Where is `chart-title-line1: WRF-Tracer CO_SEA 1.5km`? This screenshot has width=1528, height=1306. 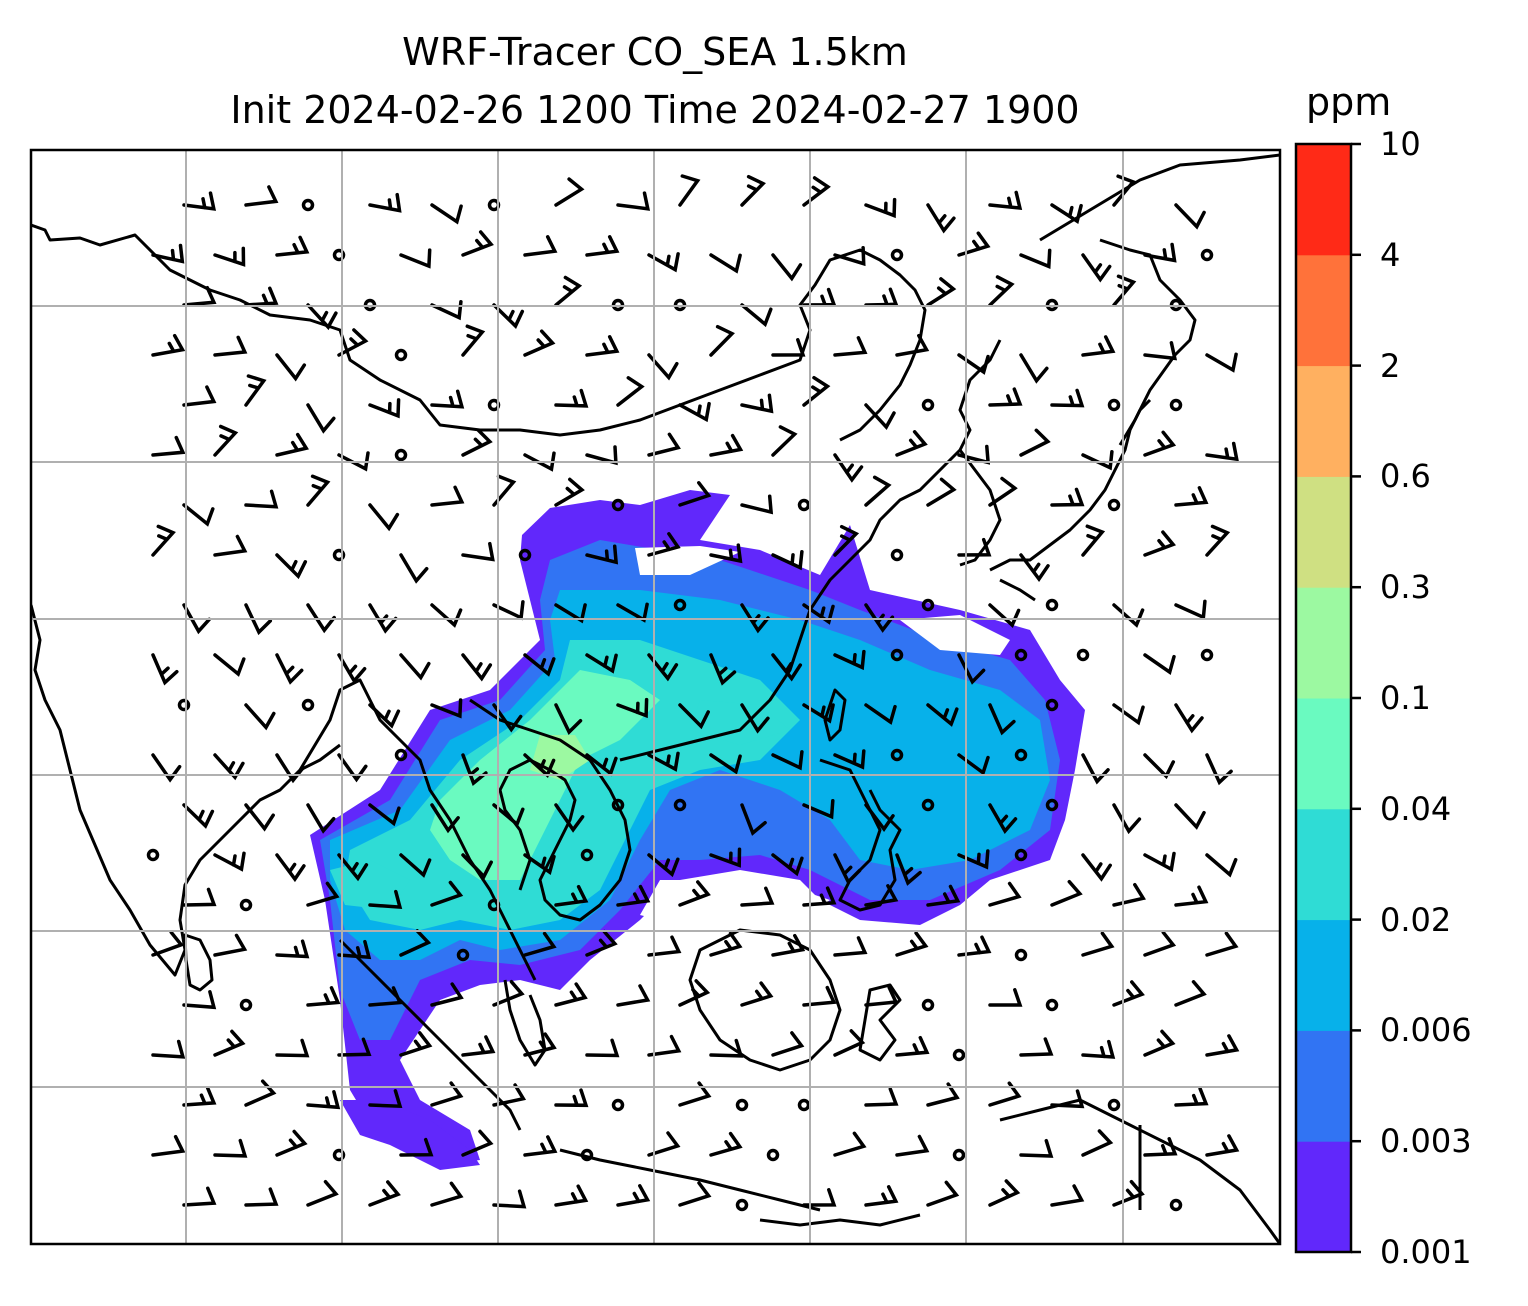 chart-title-line1: WRF-Tracer CO_SEA 1.5km is located at coordinates (655, 52).